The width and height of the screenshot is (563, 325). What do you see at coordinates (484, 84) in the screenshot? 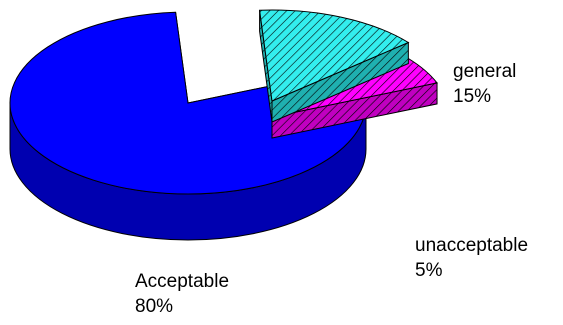
I see `slice-label-general: general 15%` at bounding box center [484, 84].